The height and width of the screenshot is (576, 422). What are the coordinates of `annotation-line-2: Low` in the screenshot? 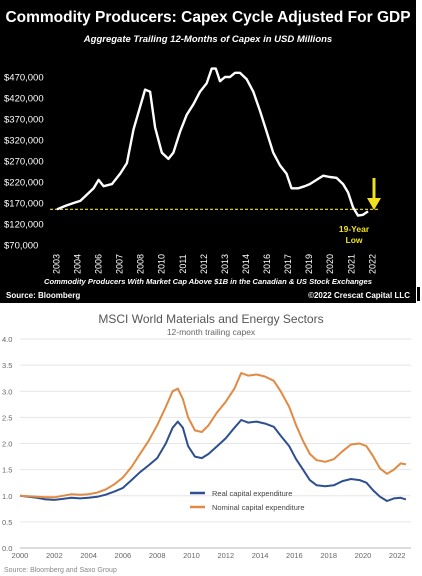 It's located at (354, 240).